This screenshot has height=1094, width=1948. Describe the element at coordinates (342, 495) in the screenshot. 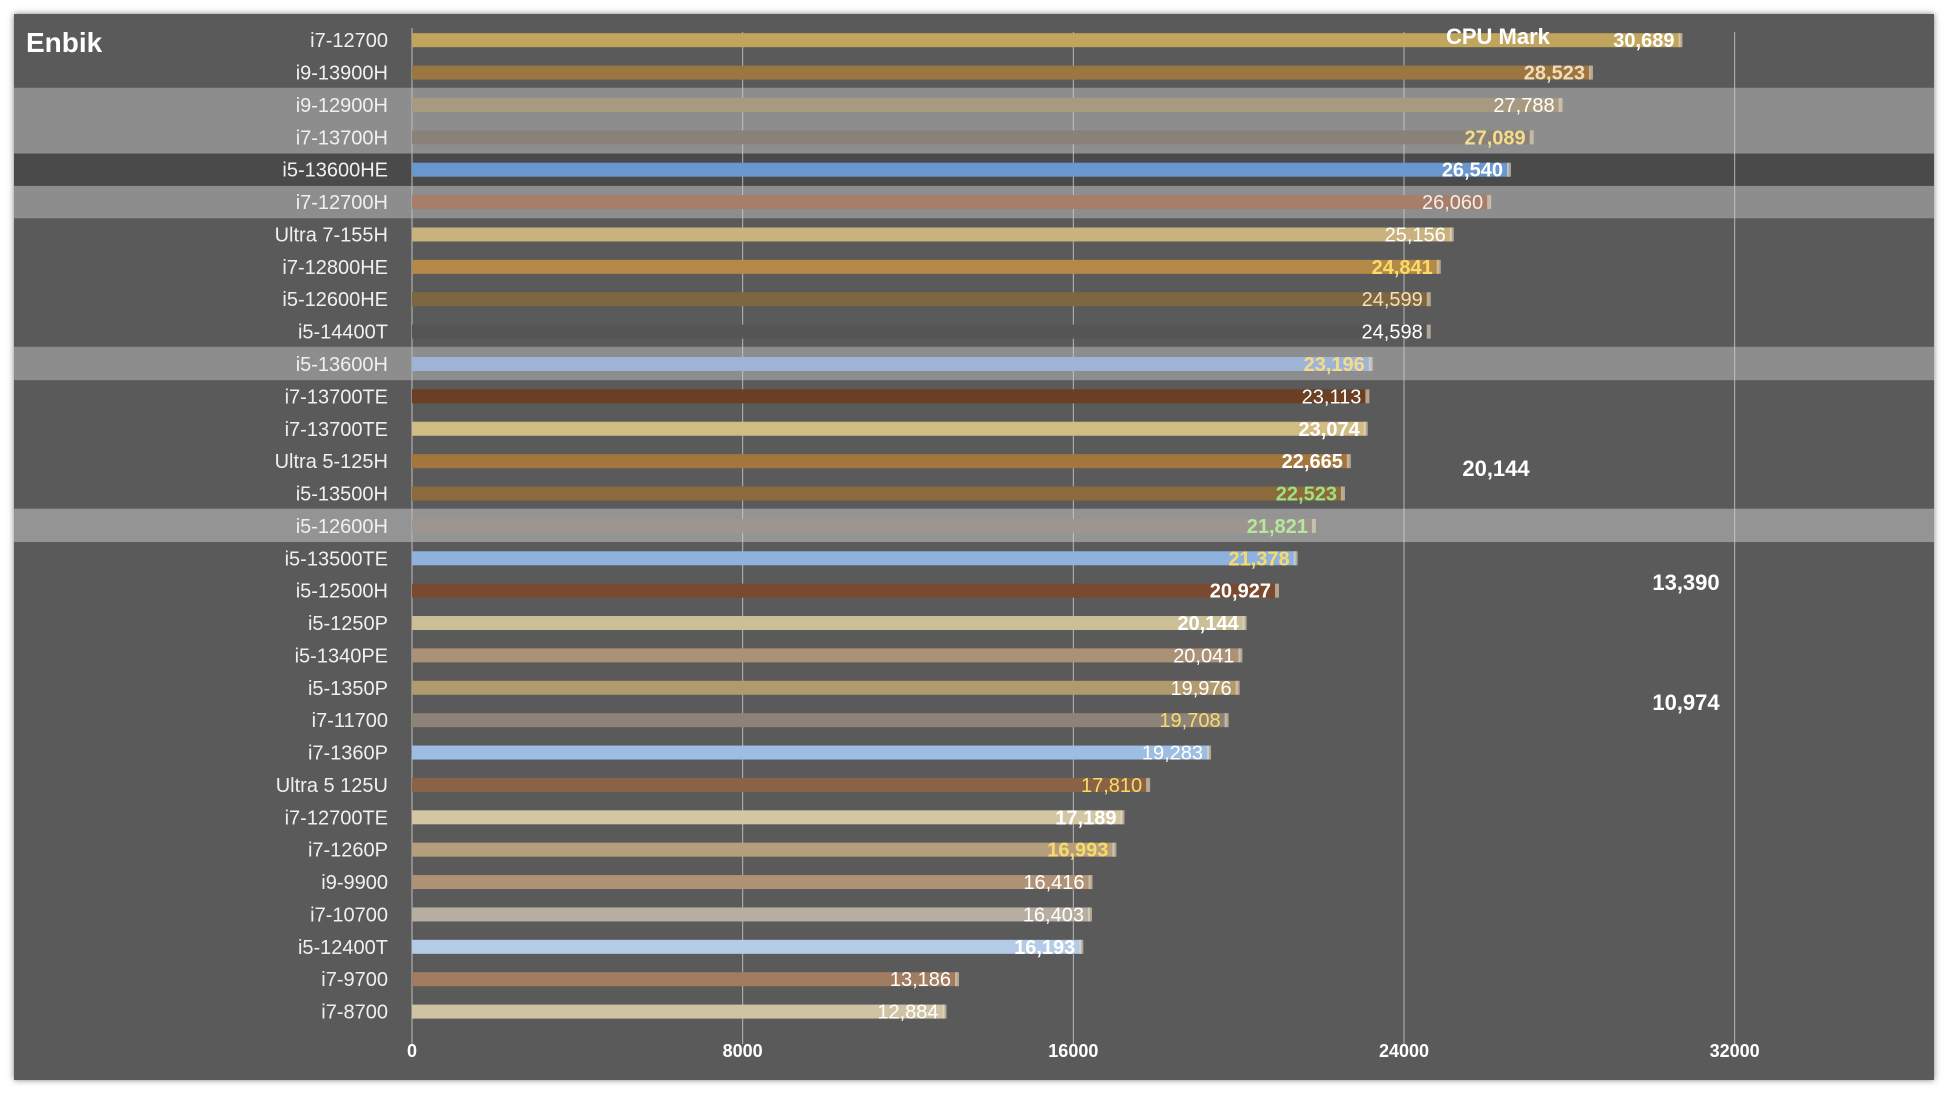

I see `category-label: i5-13500H` at that location.